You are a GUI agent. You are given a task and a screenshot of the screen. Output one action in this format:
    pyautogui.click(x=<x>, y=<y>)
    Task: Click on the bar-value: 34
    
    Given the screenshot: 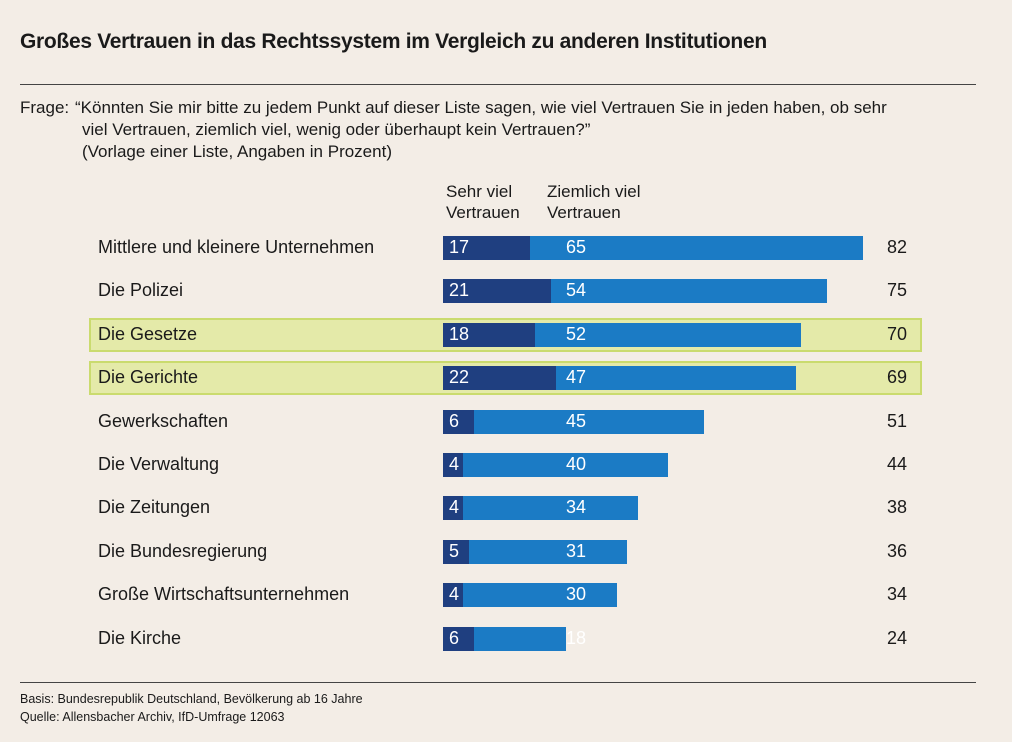 What is the action you would take?
    pyautogui.click(x=576, y=507)
    